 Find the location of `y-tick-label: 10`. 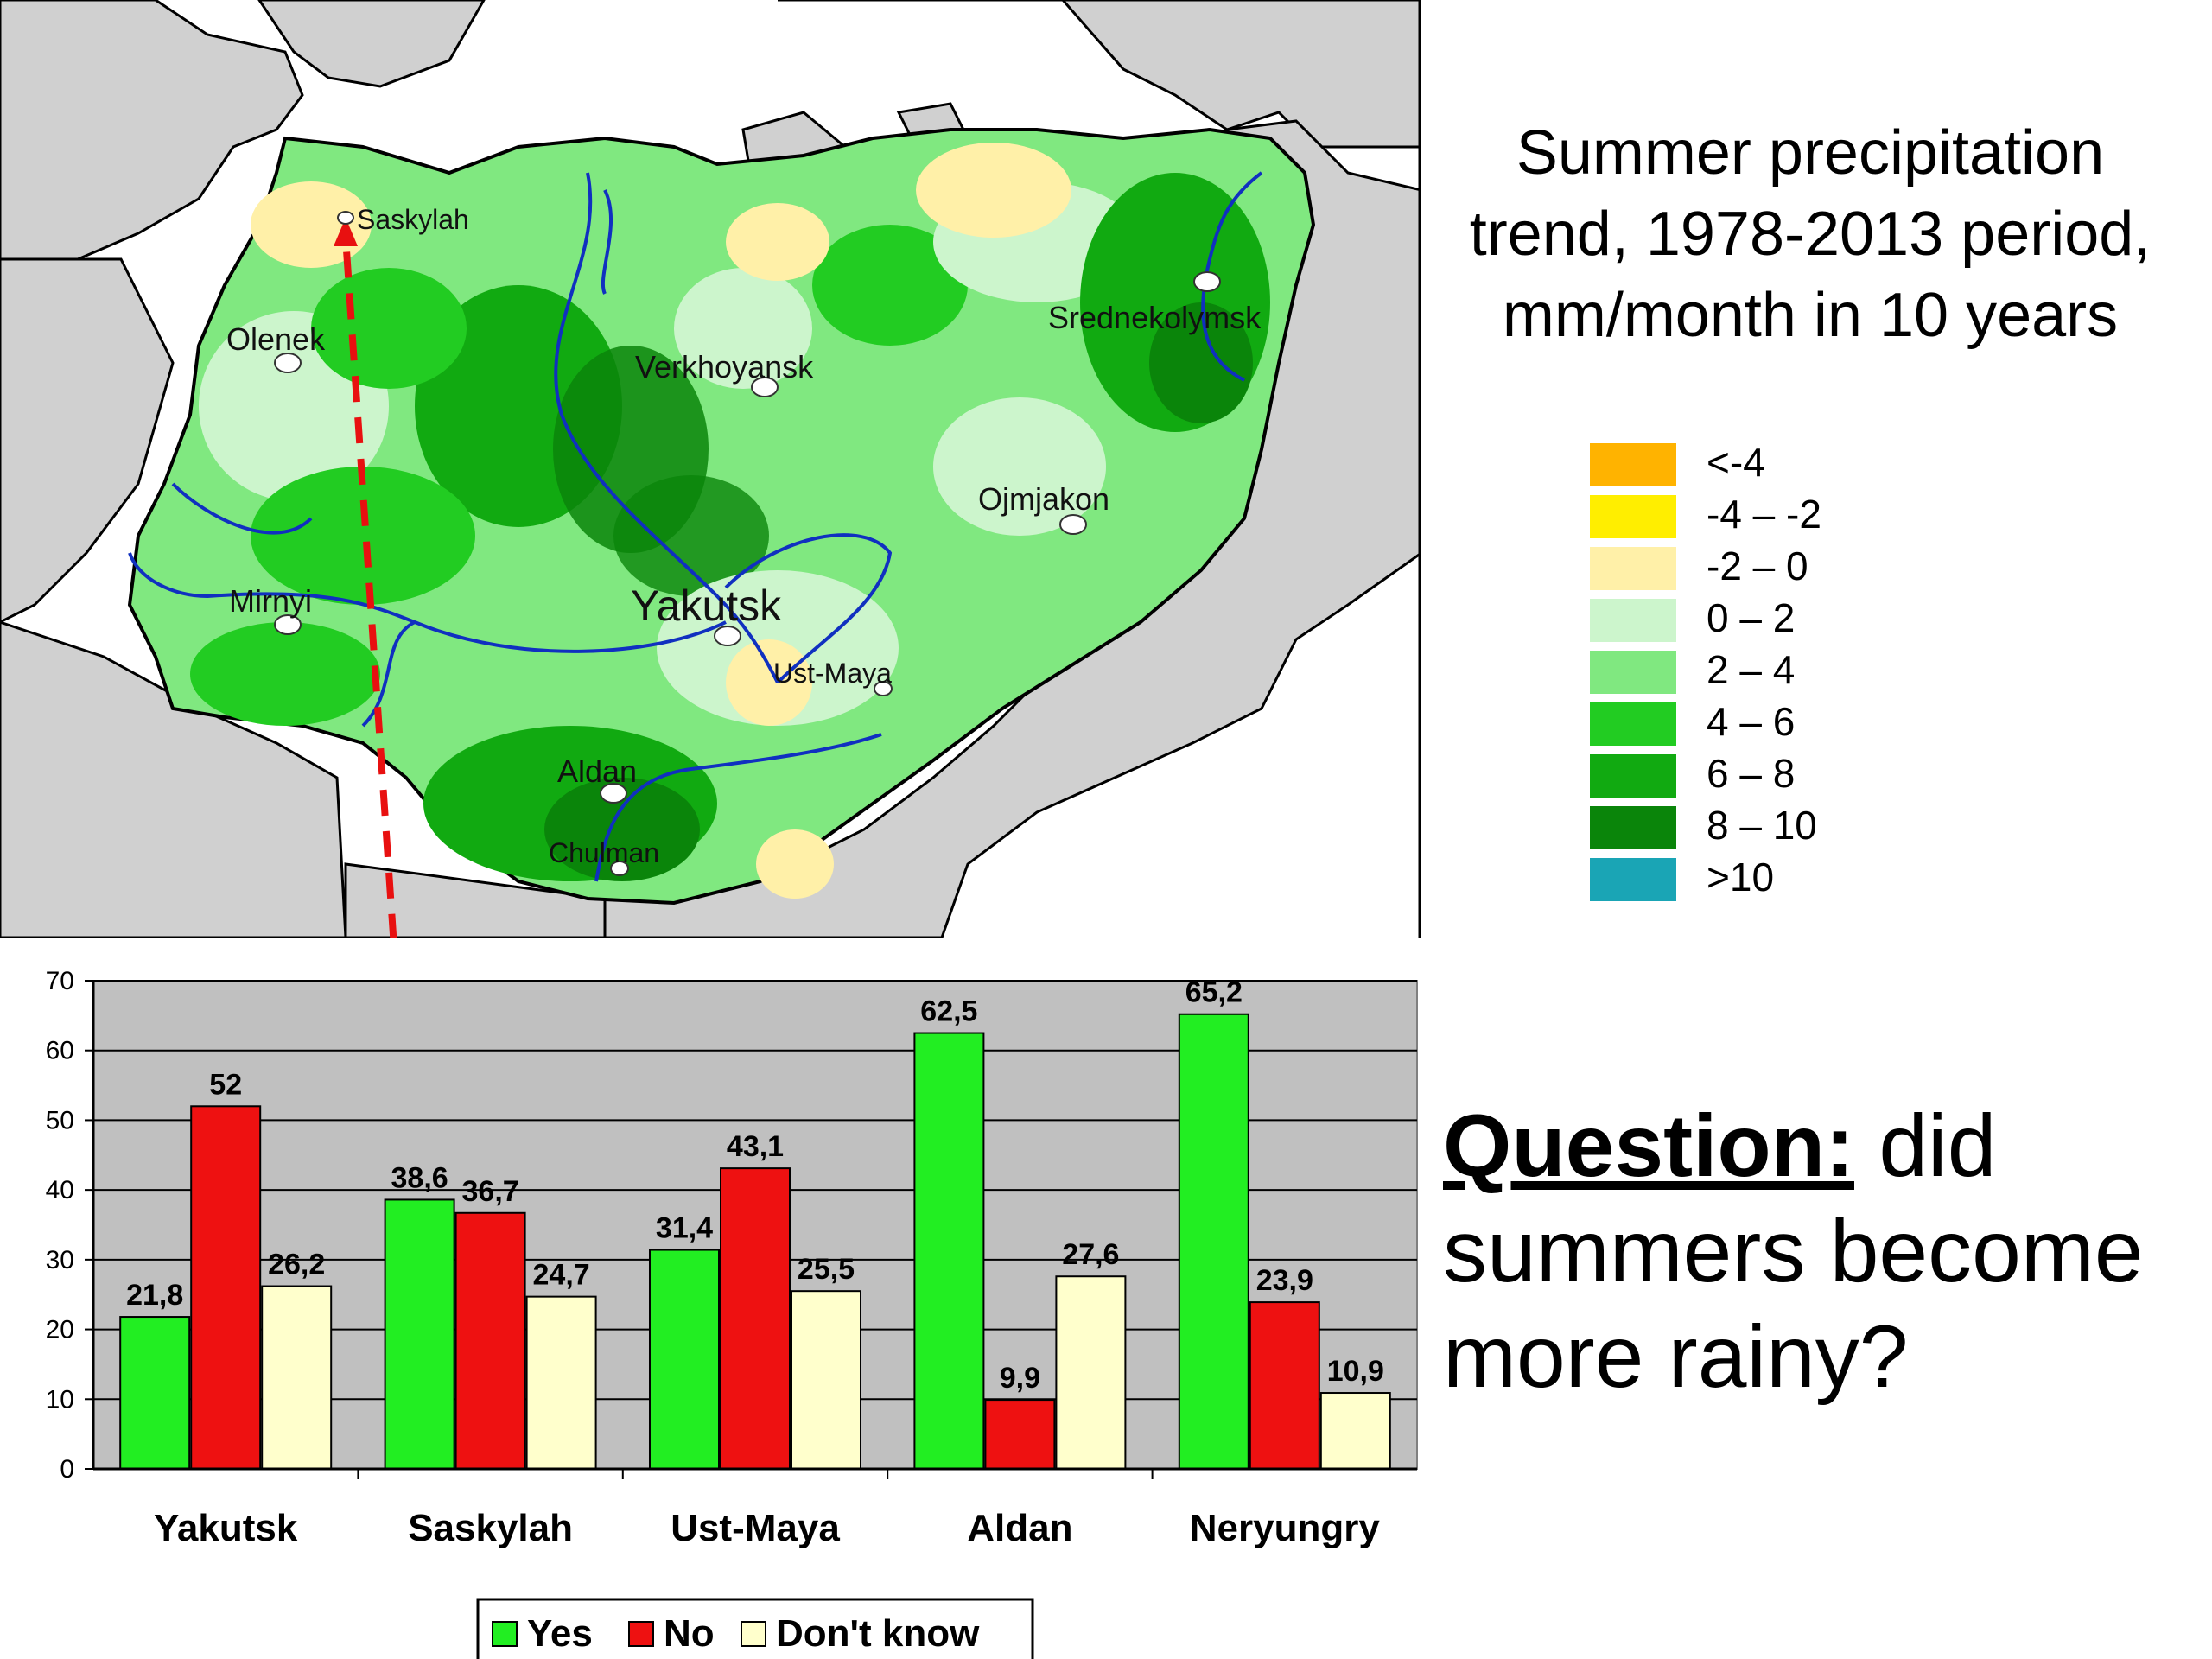

y-tick-label: 10 is located at coordinates (60, 1399).